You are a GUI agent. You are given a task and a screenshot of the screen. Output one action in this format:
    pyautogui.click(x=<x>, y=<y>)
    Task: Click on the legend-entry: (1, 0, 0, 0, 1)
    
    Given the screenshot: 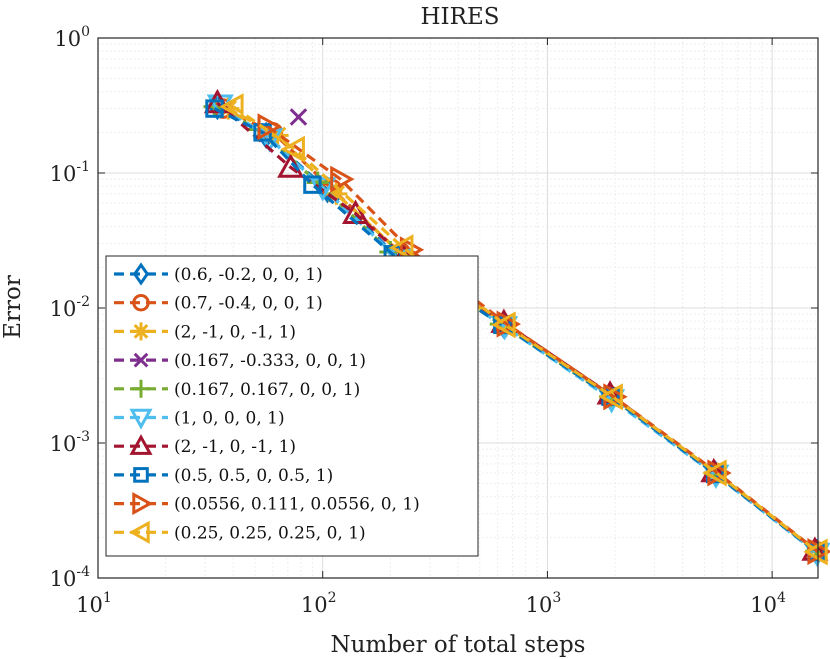 What is the action you would take?
    pyautogui.click(x=199, y=419)
    